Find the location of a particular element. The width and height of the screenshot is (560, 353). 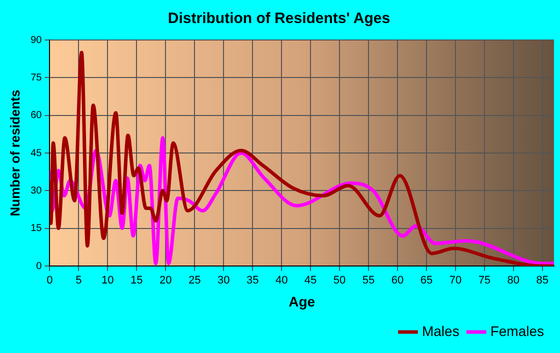

x-tick-label: 50 is located at coordinates (339, 280).